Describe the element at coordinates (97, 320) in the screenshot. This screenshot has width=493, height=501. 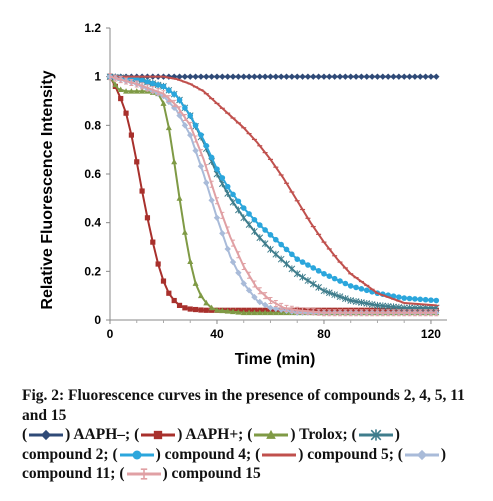
I see `y-tick-label: 0` at that location.